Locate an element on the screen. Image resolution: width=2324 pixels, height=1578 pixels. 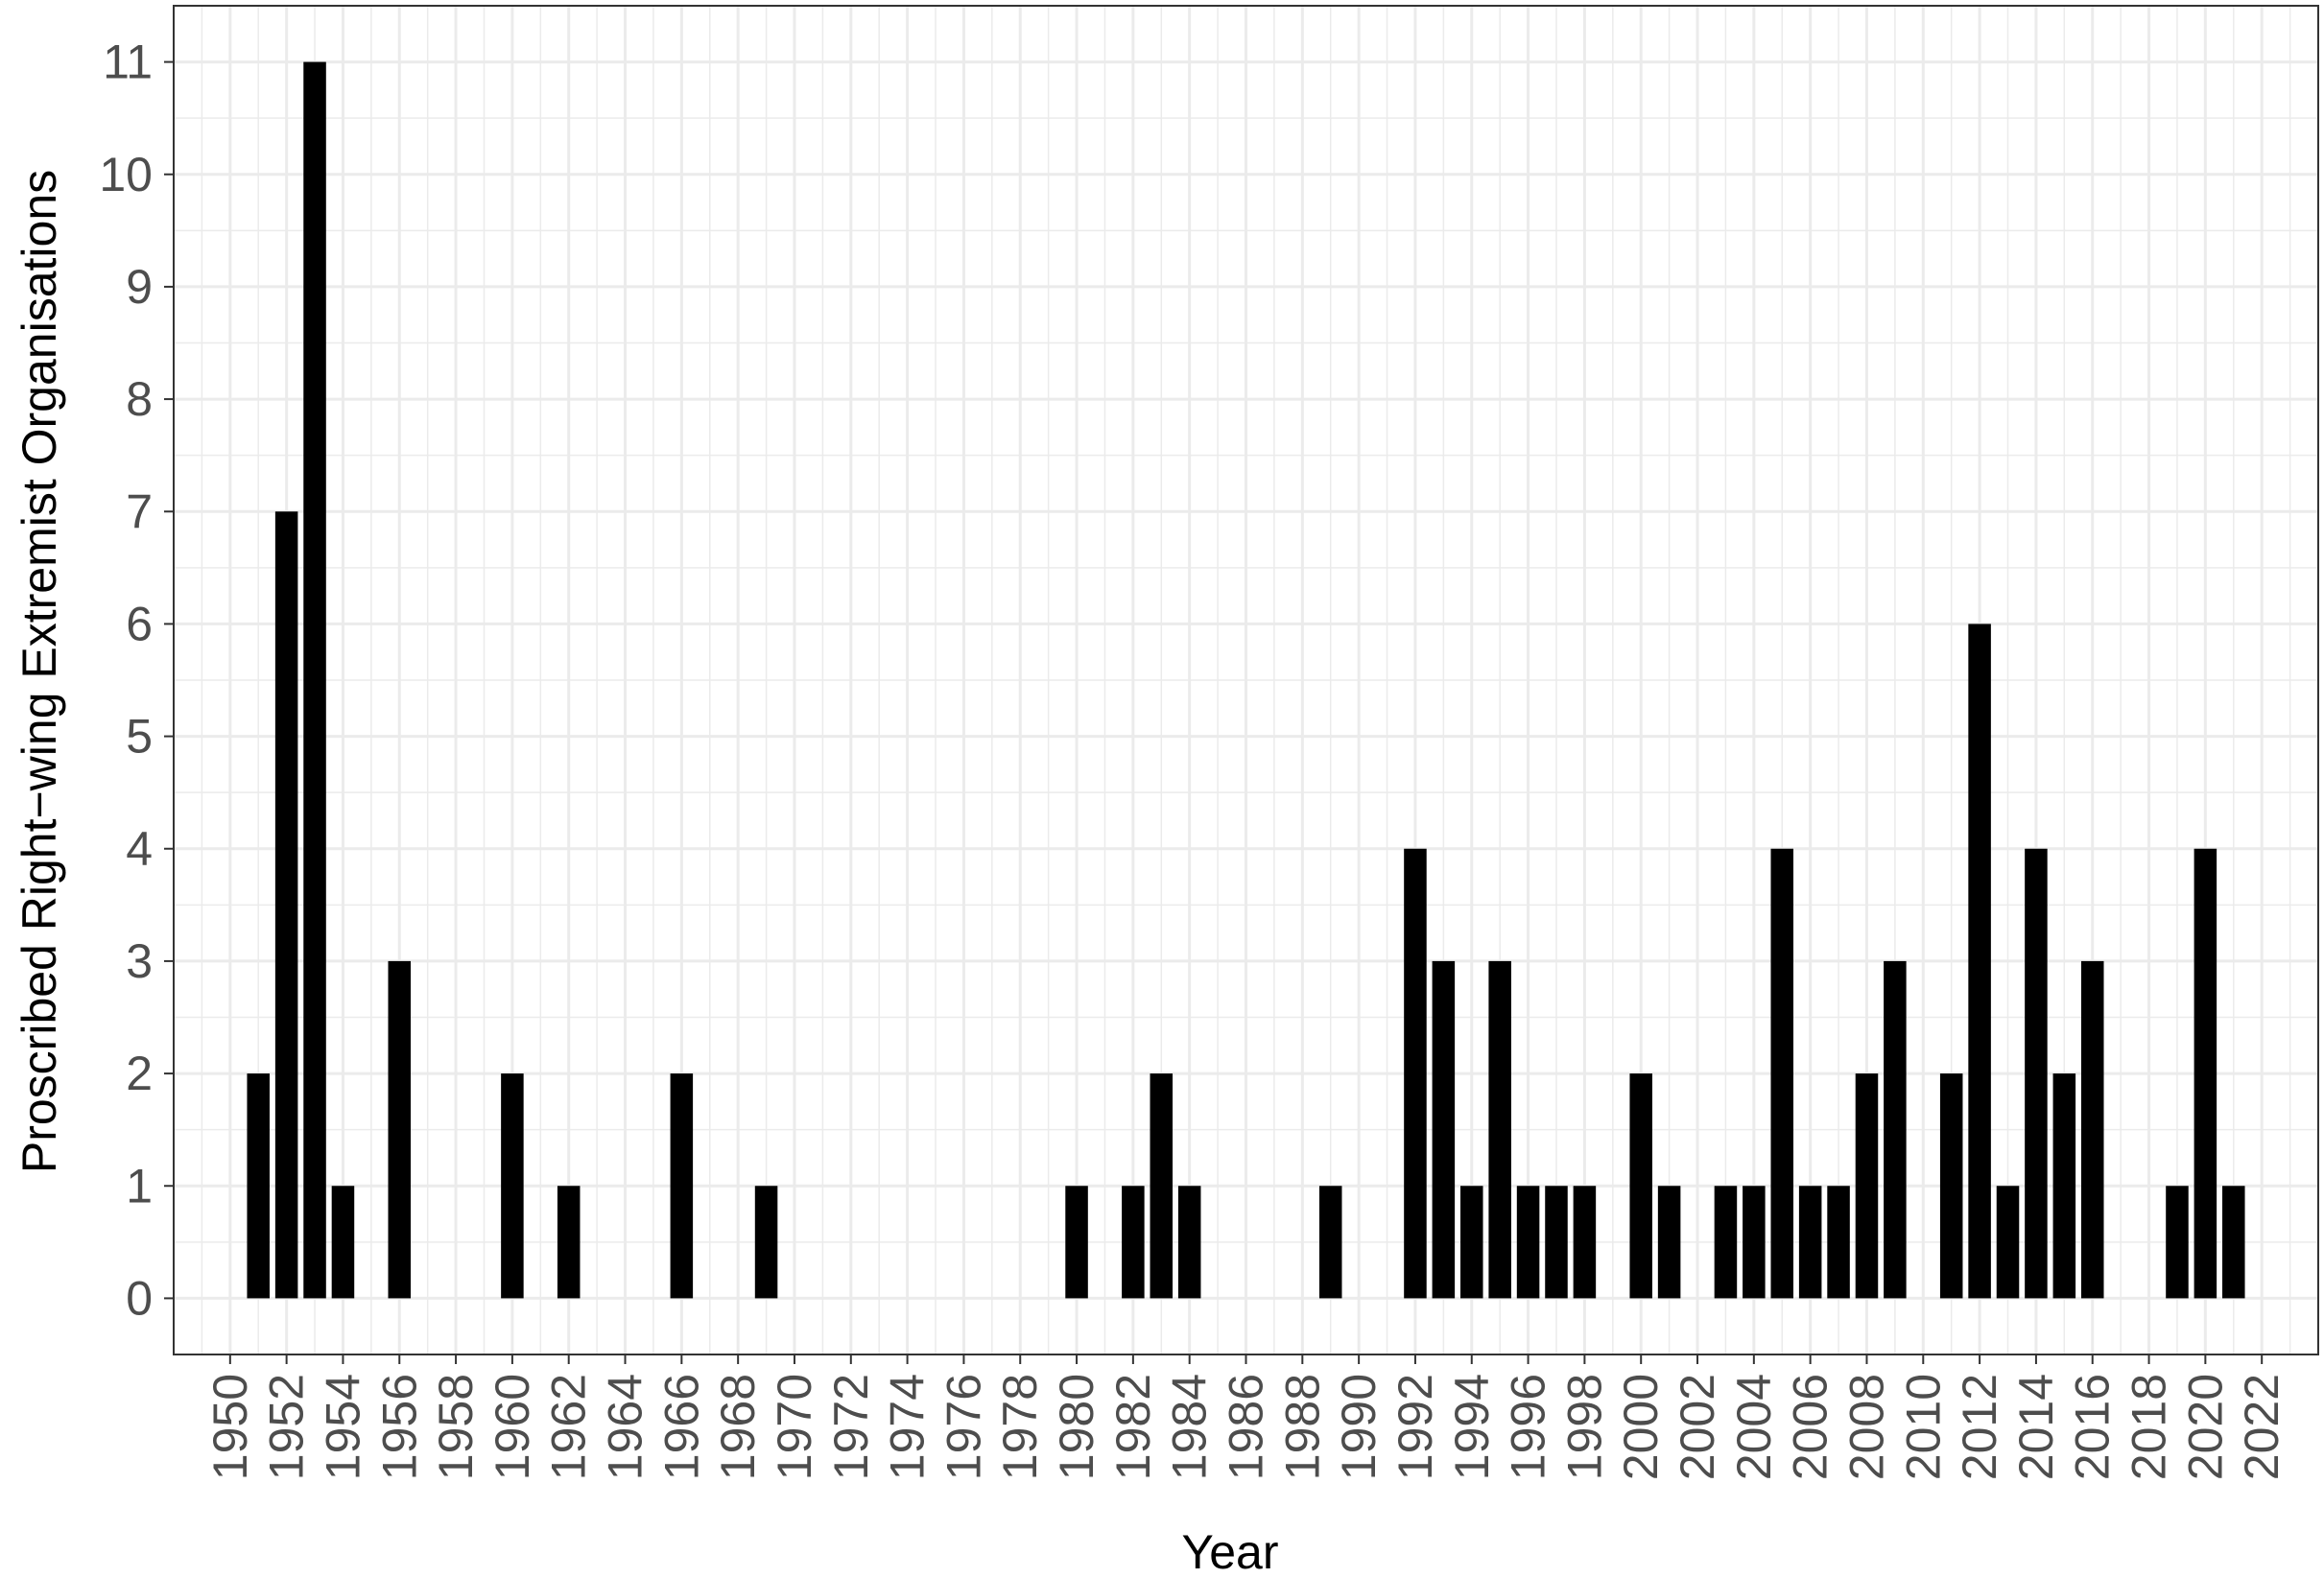
x-tick-label: 1964 is located at coordinates (625, 1427).